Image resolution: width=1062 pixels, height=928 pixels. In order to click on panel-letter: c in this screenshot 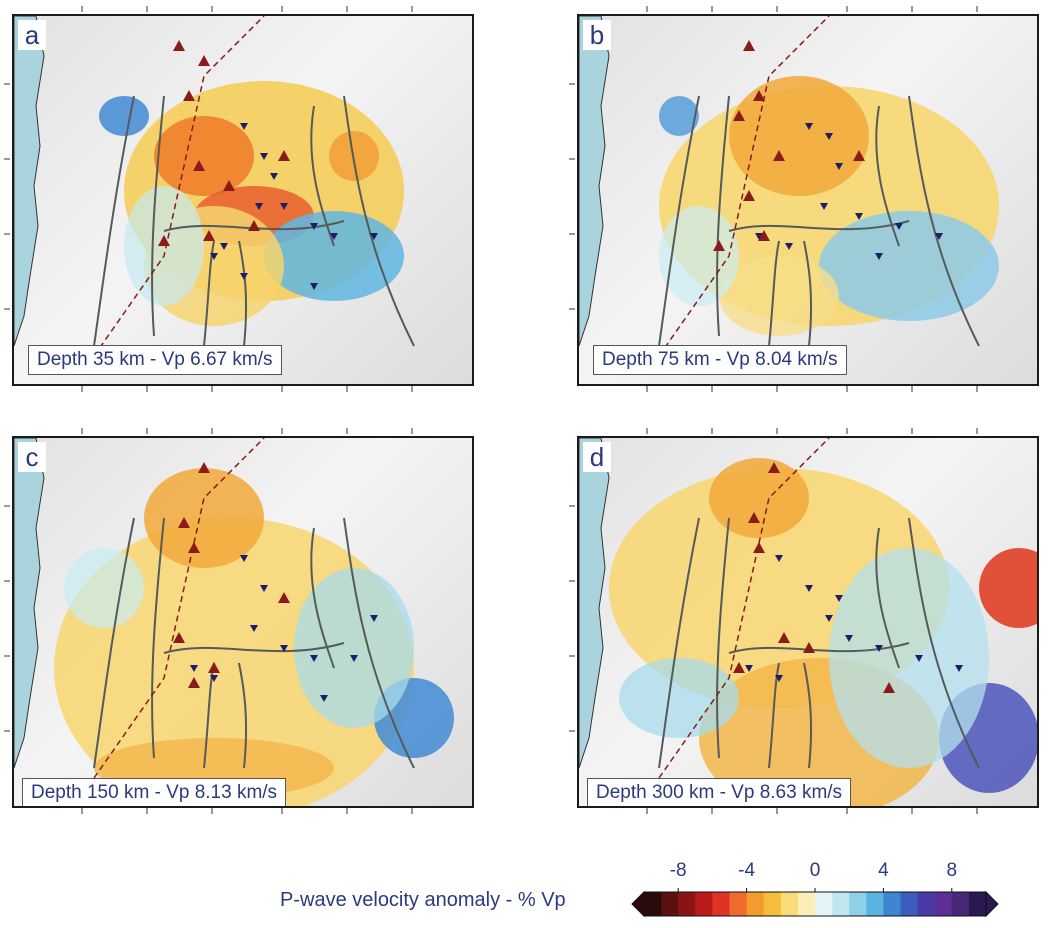, I will do `click(32, 457)`.